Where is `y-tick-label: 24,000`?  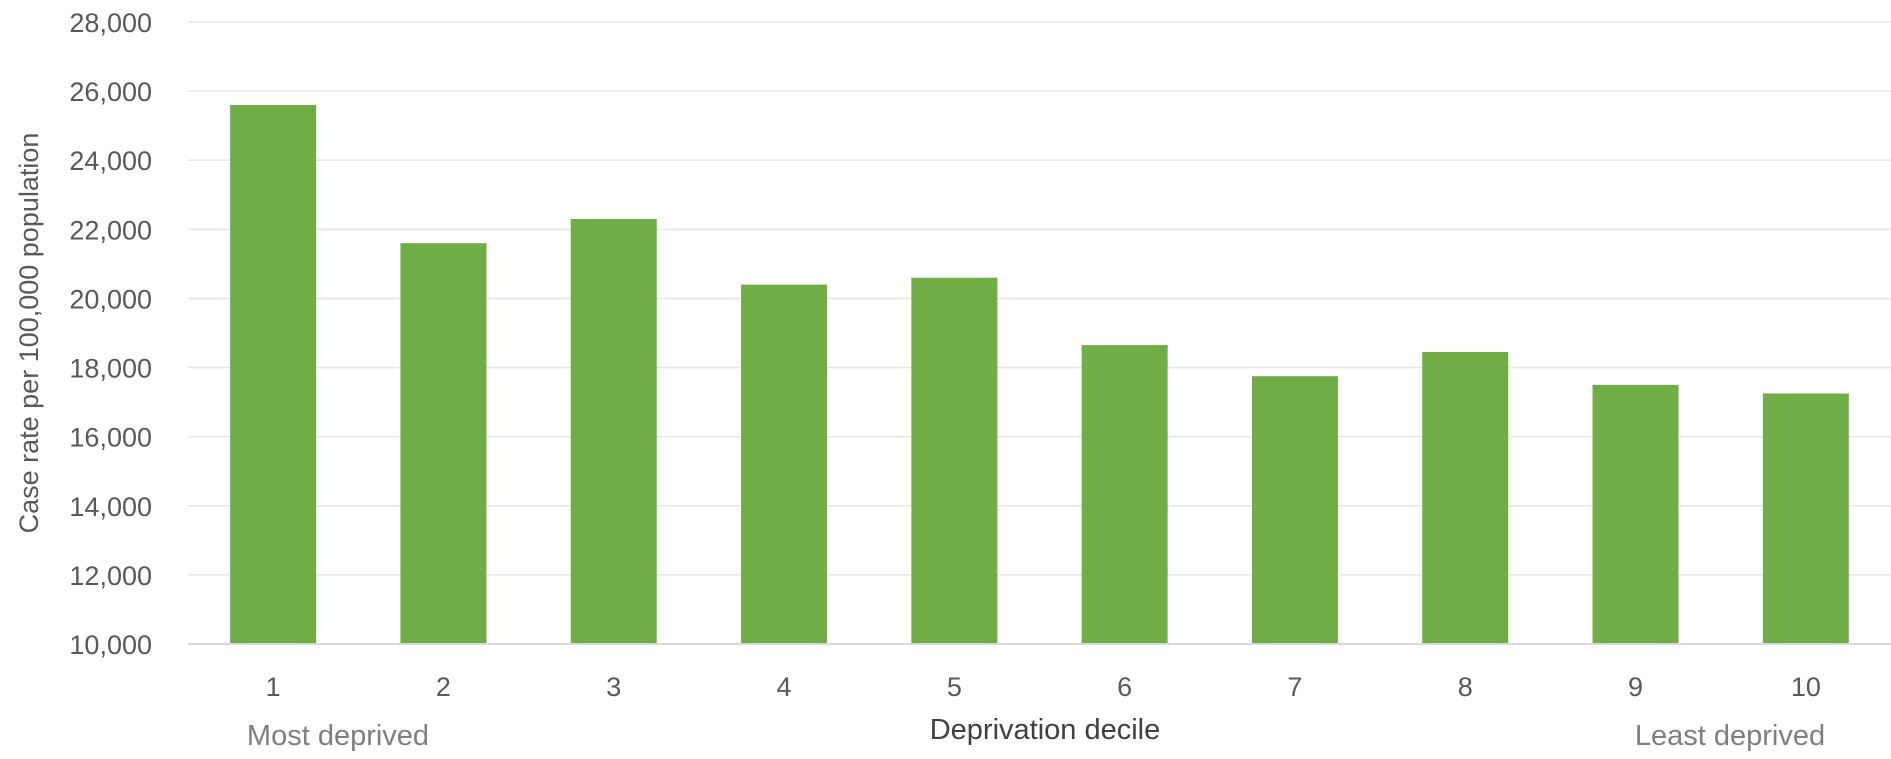 y-tick-label: 24,000 is located at coordinates (110, 161).